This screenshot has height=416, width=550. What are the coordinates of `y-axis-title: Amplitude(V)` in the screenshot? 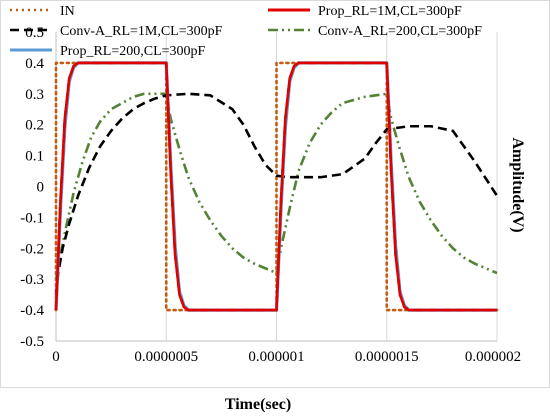 It's located at (517, 184).